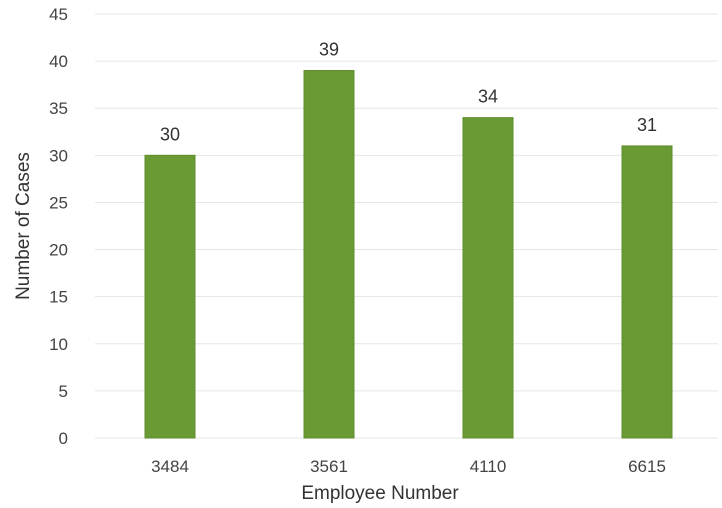 This screenshot has height=508, width=722. Describe the element at coordinates (647, 466) in the screenshot. I see `x-tick-label: 6615` at that location.